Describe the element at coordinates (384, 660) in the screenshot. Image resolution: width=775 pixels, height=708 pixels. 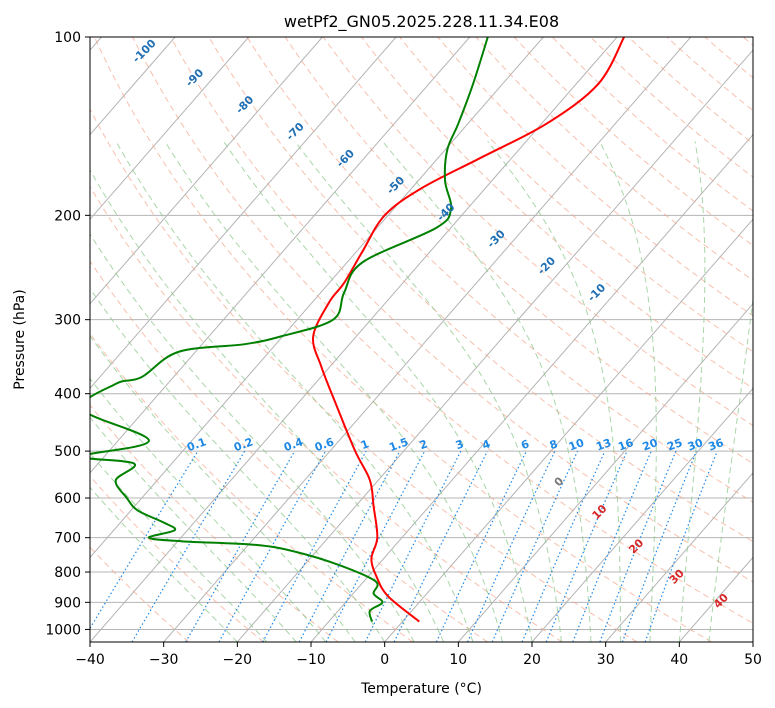
I see `x-tick-label: 0` at that location.